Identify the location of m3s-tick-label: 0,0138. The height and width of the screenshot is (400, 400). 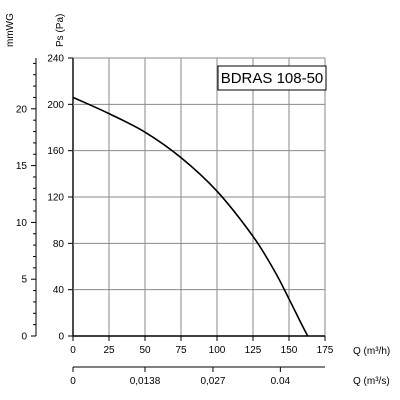
(145, 381).